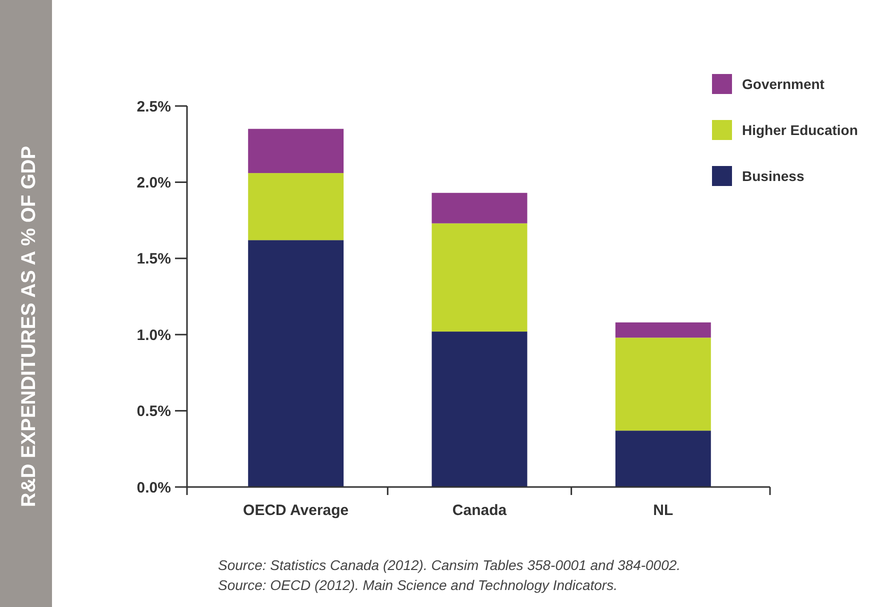 This screenshot has height=607, width=876. What do you see at coordinates (783, 84) in the screenshot?
I see `legend-label: Government` at bounding box center [783, 84].